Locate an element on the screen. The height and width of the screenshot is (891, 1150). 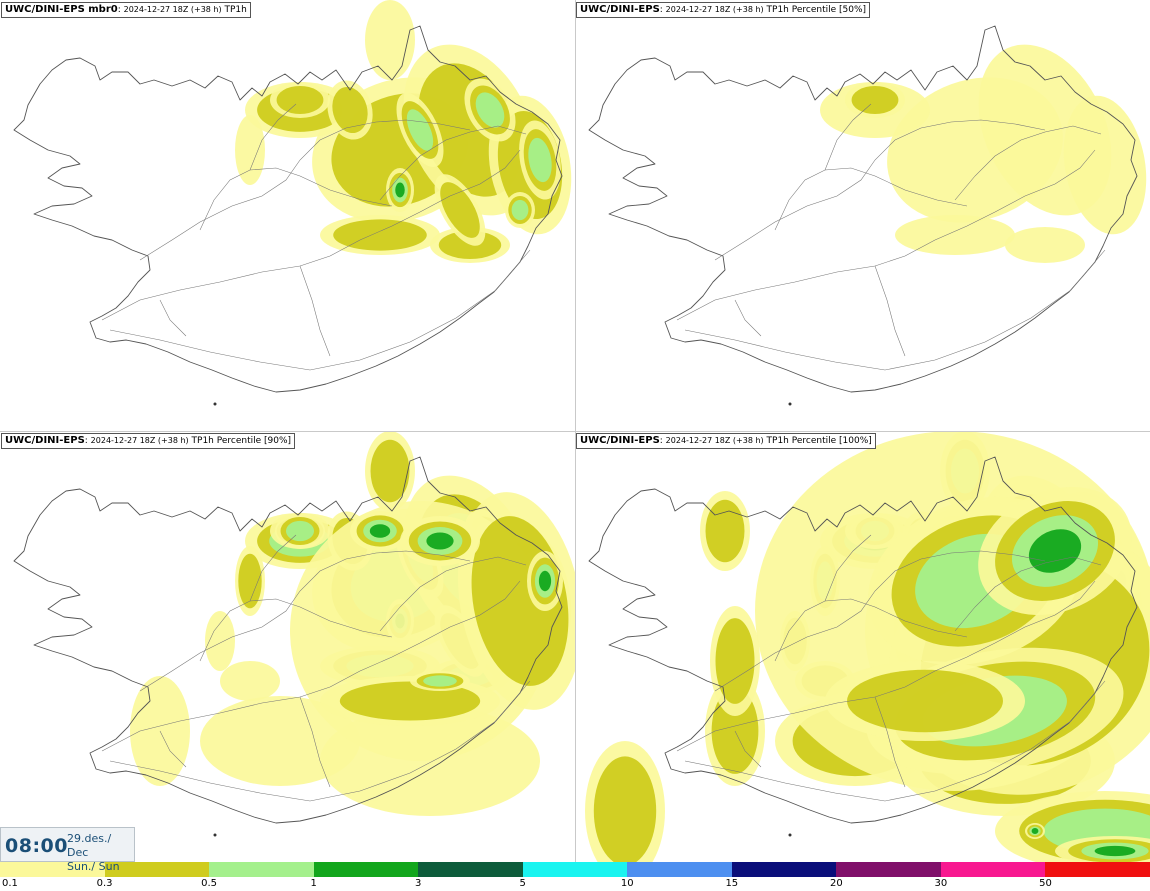
valid-time-box: 08:00 29.des./ Dec Sun./ Sun is located at coordinates (67, 850).